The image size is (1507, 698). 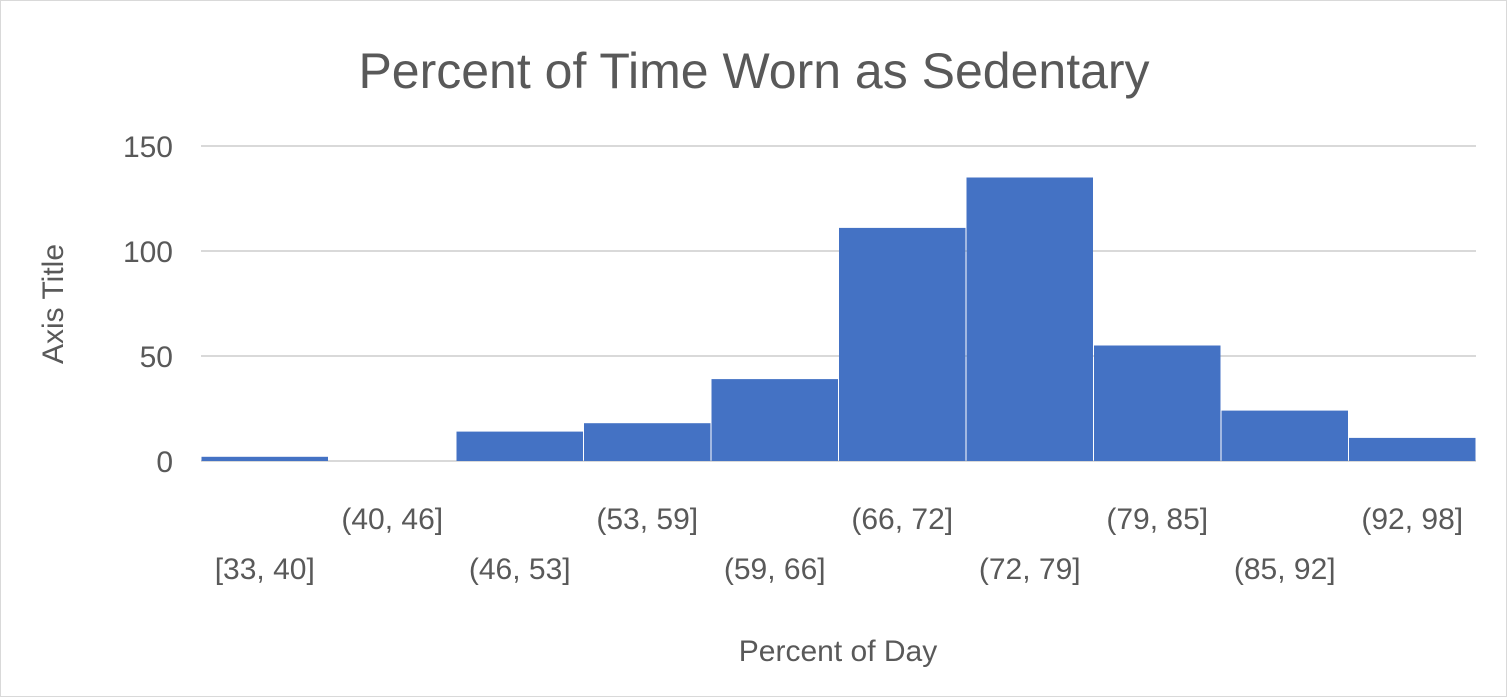 What do you see at coordinates (148, 305) in the screenshot?
I see `y-axis-ticks: 0 50 100 150` at bounding box center [148, 305].